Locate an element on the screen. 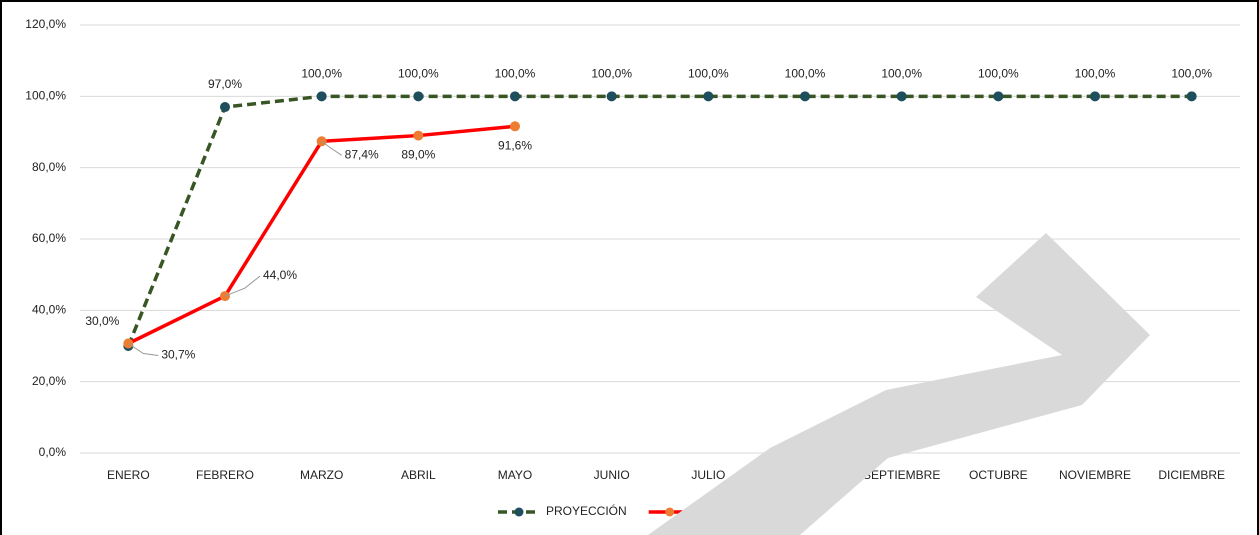 The height and width of the screenshot is (535, 1259). x-tick-label: MAYO is located at coordinates (515, 475).